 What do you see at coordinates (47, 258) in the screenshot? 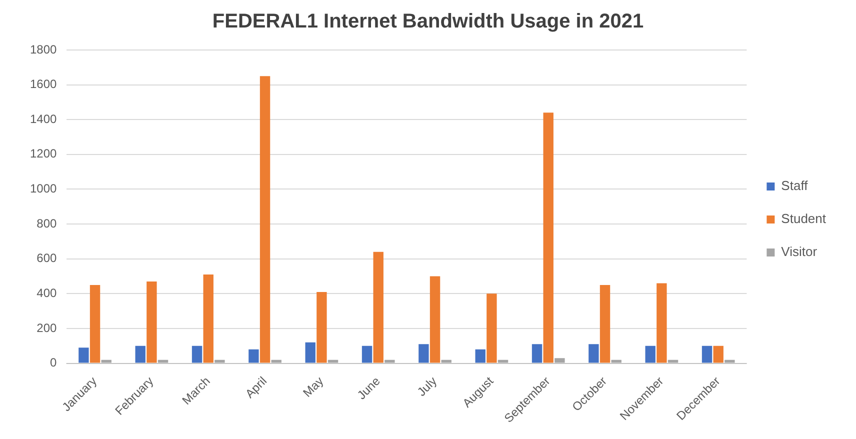
I see `y-tick-label: 600` at bounding box center [47, 258].